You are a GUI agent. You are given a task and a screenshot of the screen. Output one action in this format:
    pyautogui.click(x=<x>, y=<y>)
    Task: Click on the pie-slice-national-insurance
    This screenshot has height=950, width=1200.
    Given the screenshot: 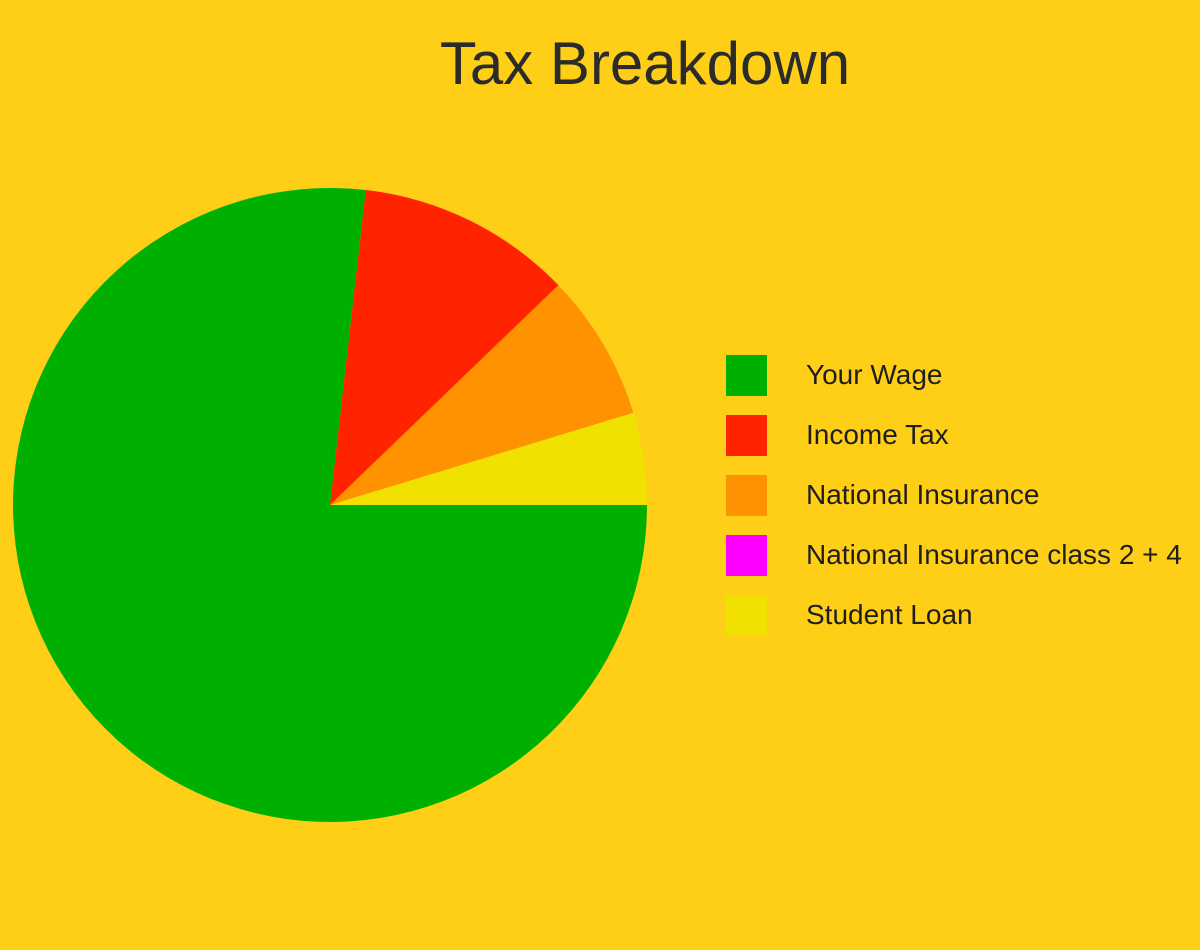 What is the action you would take?
    pyautogui.click(x=482, y=395)
    